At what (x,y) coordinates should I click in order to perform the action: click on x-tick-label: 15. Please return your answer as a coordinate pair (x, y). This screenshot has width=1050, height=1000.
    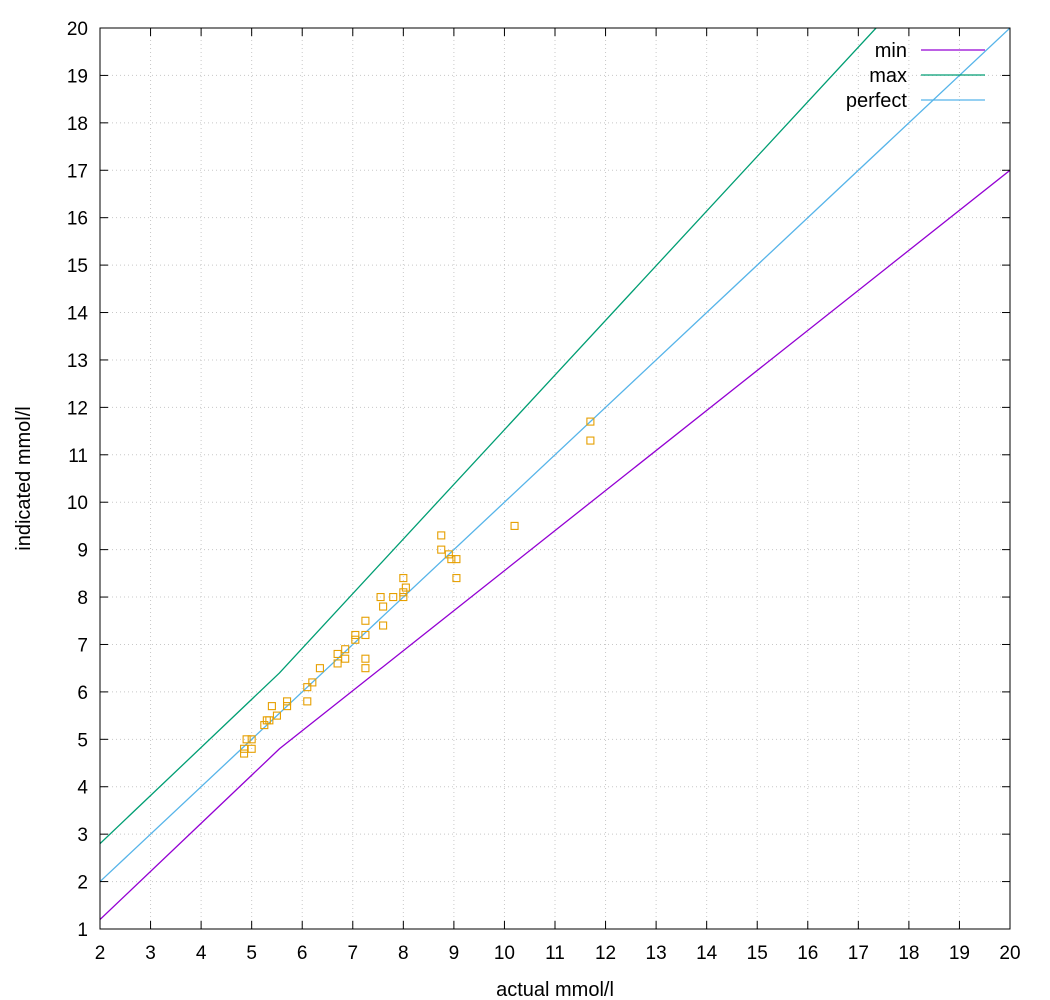
    Looking at the image, I should click on (757, 953).